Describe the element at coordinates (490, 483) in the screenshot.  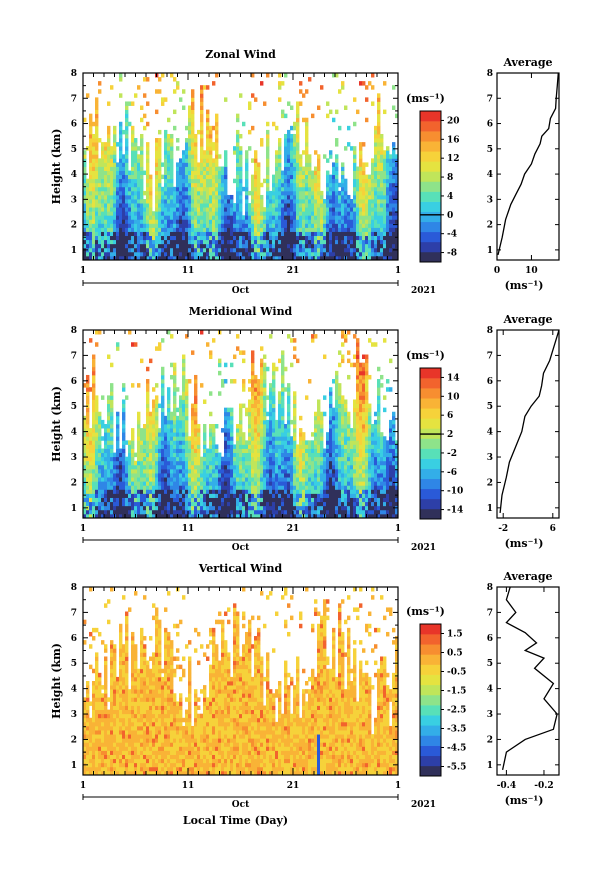
I see `average-y-tick-label: 2` at that location.